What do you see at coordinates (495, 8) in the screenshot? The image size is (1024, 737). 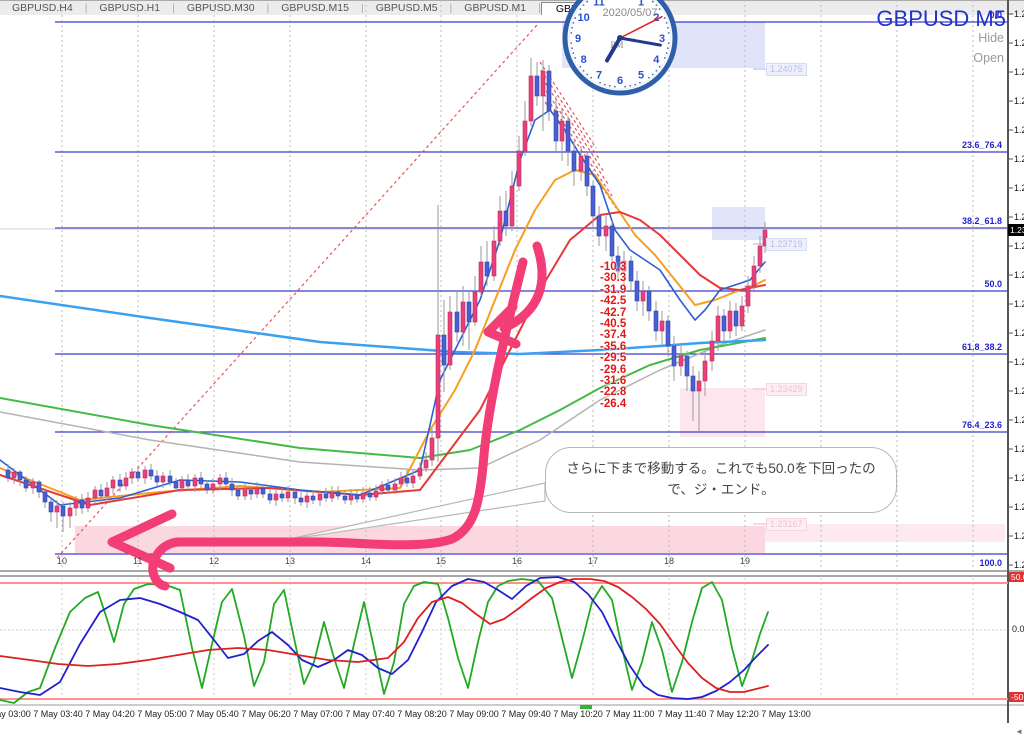 I see `tab-gbpusd.m1: GBPUSD.M1` at bounding box center [495, 8].